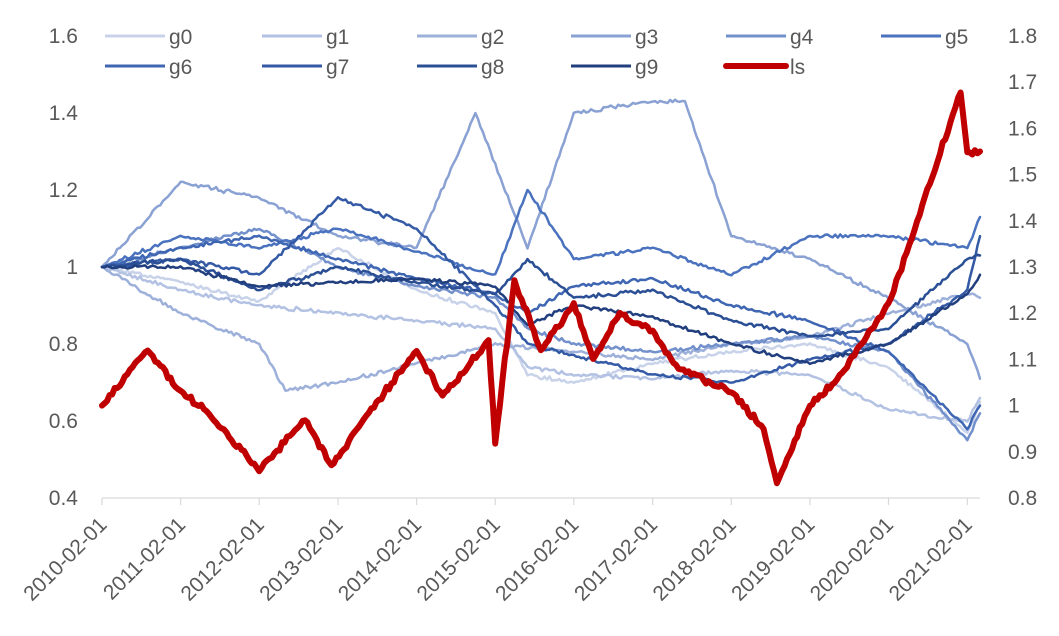  What do you see at coordinates (695, 559) in the screenshot?
I see `x-tick-label: 2018-02-01` at bounding box center [695, 559].